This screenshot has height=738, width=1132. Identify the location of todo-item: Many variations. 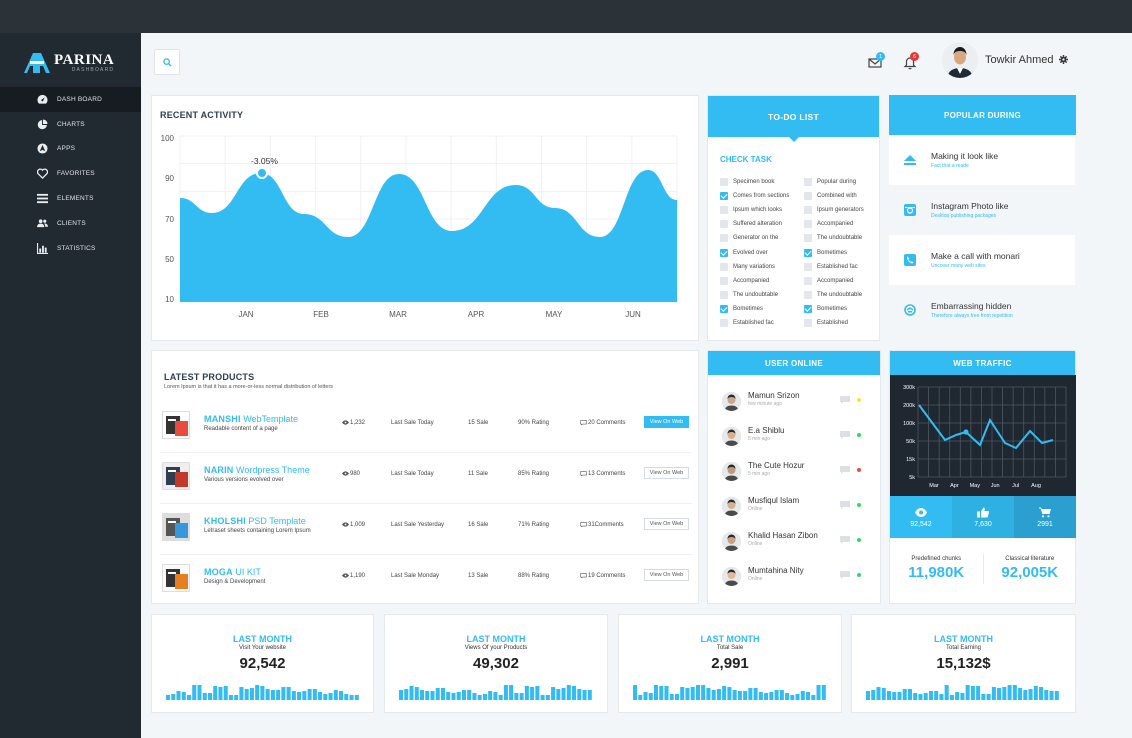
(747, 266).